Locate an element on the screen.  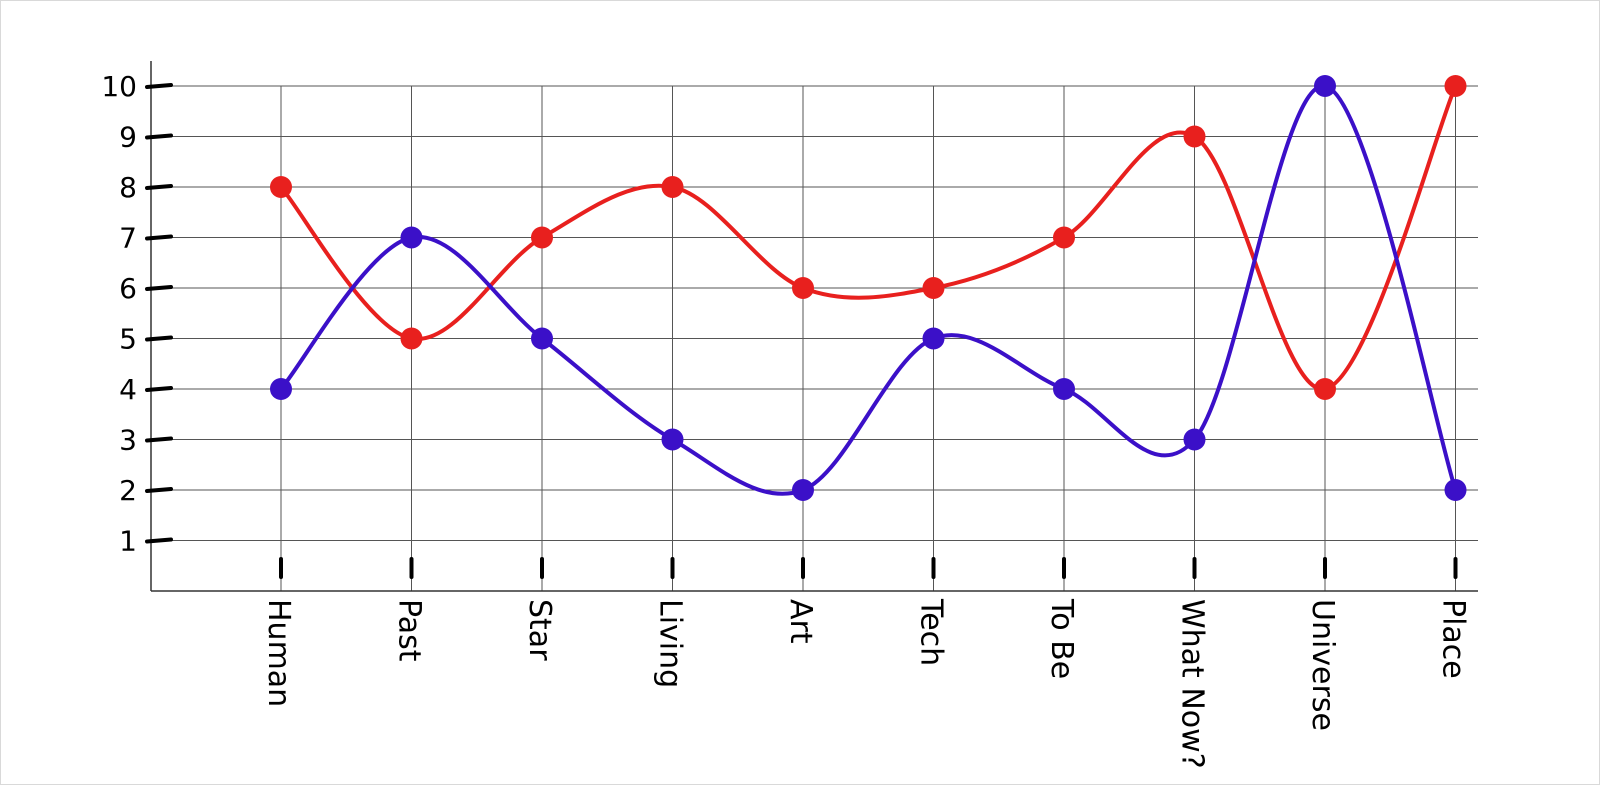
x-tick-label: Past is located at coordinates (409, 630).